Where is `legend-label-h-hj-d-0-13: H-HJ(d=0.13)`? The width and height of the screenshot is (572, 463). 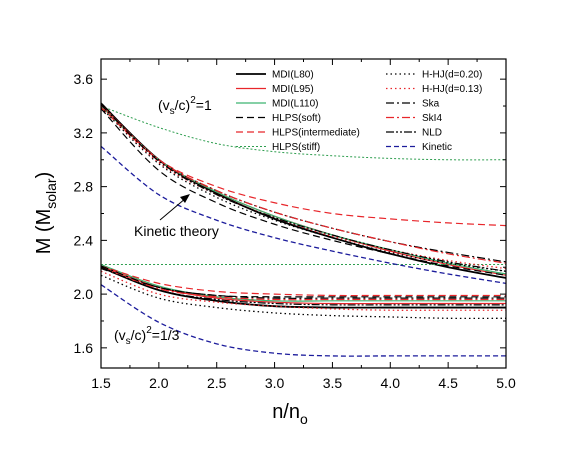
legend-label-h-hj-d-0-13: H-HJ(d=0.13) is located at coordinates (452, 89).